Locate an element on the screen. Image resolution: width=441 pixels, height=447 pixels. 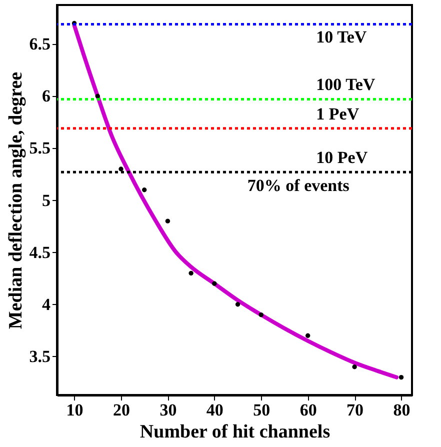
y-tick-label: 5 is located at coordinates (46, 200).